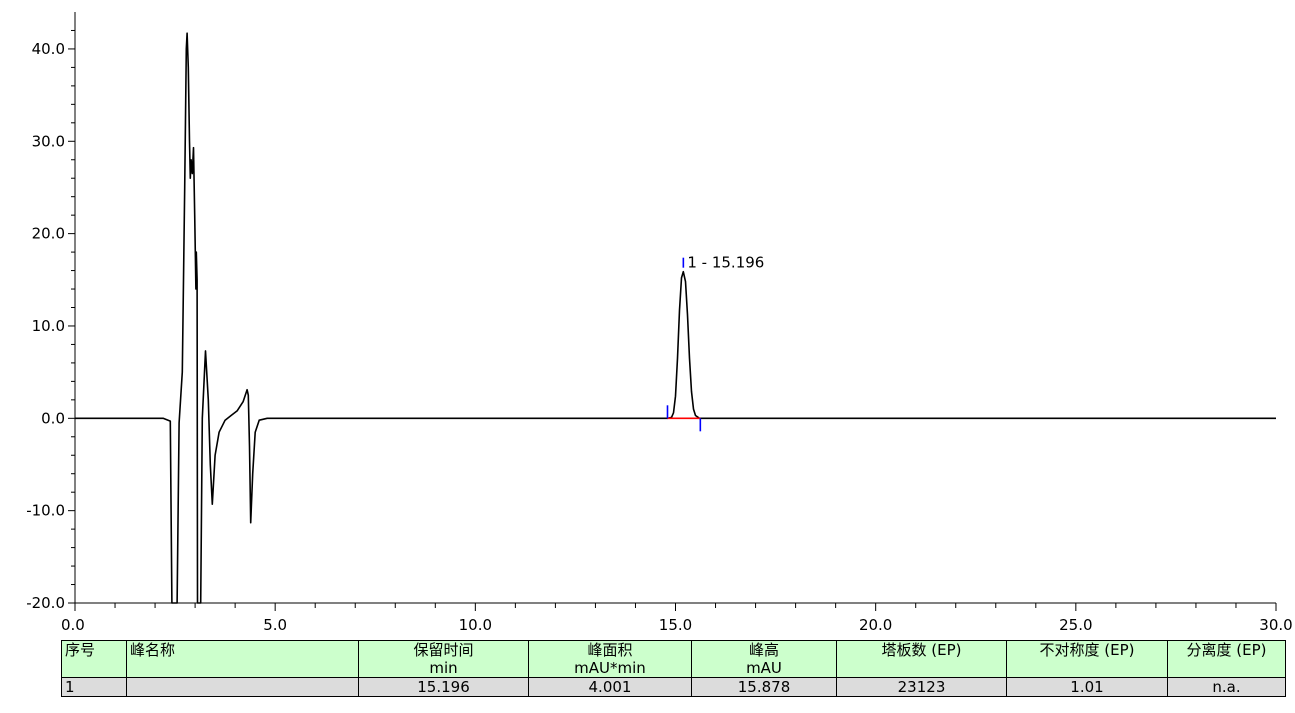 Image resolution: width=1295 pixels, height=713 pixels. What do you see at coordinates (94, 687) in the screenshot?
I see `cell-index: 1` at bounding box center [94, 687].